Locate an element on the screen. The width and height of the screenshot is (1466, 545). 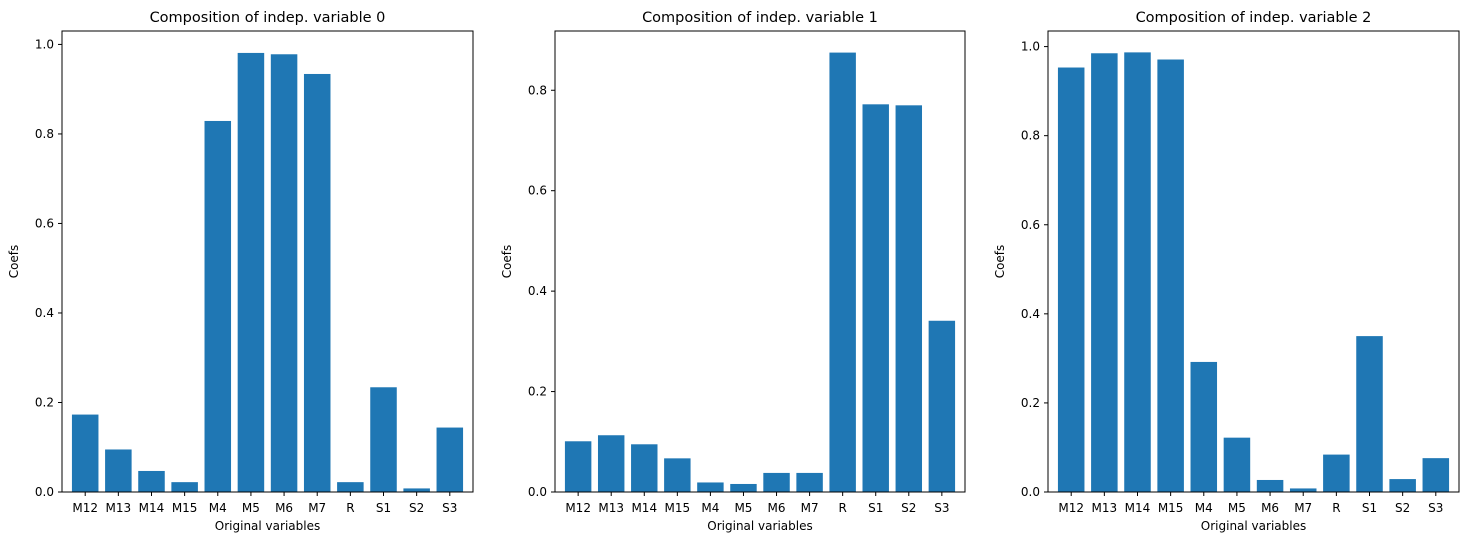
chart-title: Composition of indep. variable 2 is located at coordinates (1254, 18).